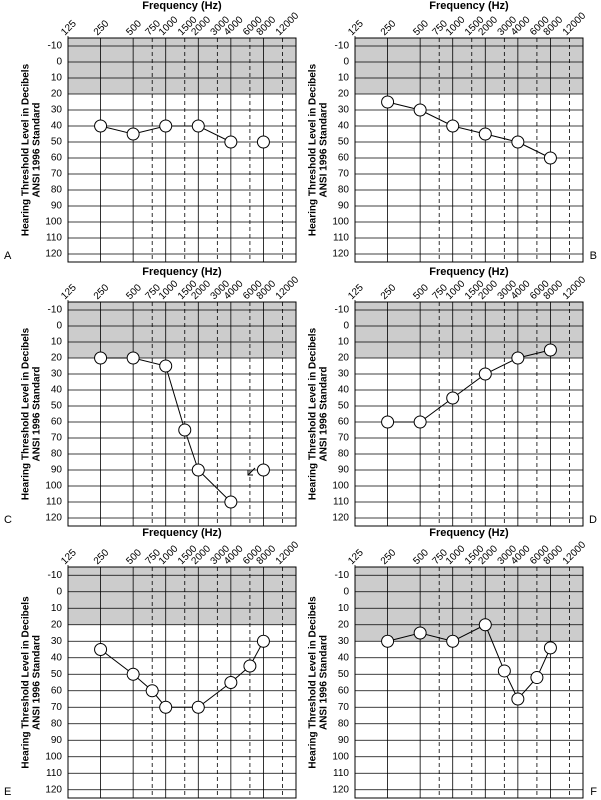 The image size is (601, 800). Describe the element at coordinates (344, 174) in the screenshot. I see `y-tick-label: 70` at that location.